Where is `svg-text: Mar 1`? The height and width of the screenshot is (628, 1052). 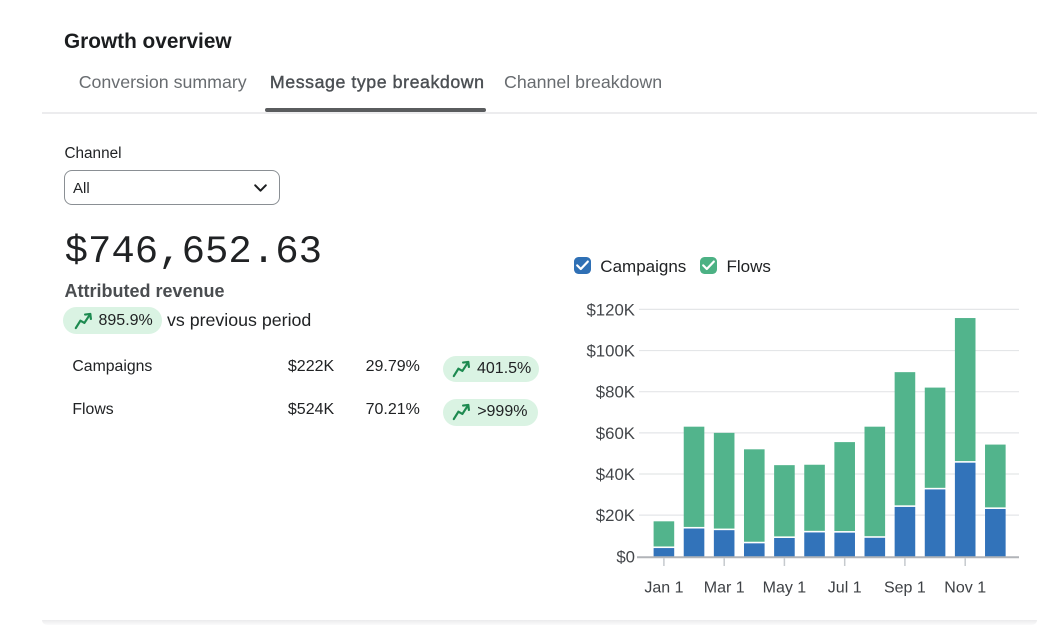 svg-text: Mar 1 is located at coordinates (724, 588).